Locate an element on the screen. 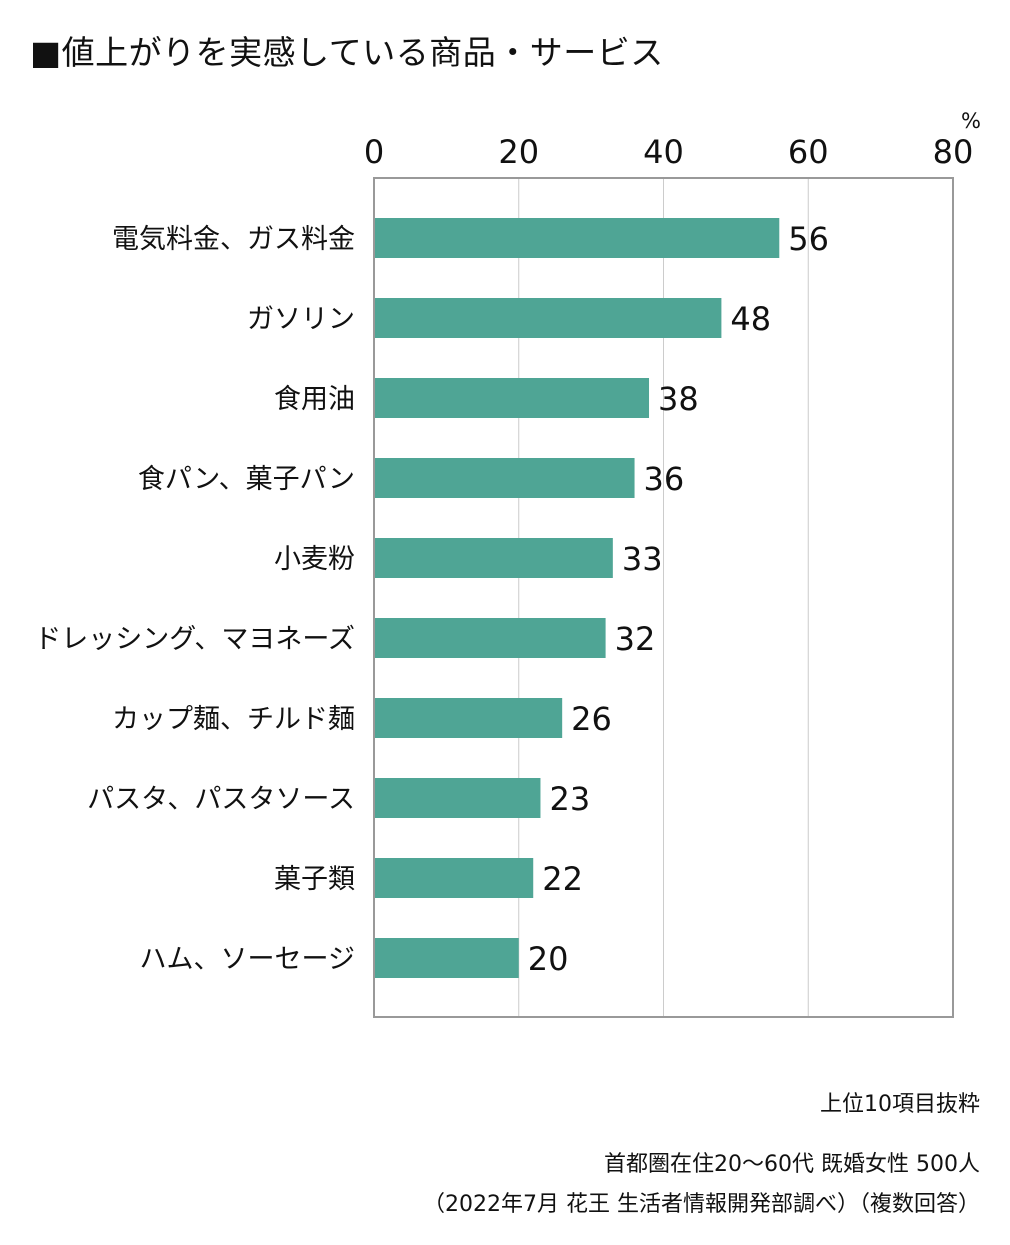  unit-label: % is located at coordinates (971, 121).